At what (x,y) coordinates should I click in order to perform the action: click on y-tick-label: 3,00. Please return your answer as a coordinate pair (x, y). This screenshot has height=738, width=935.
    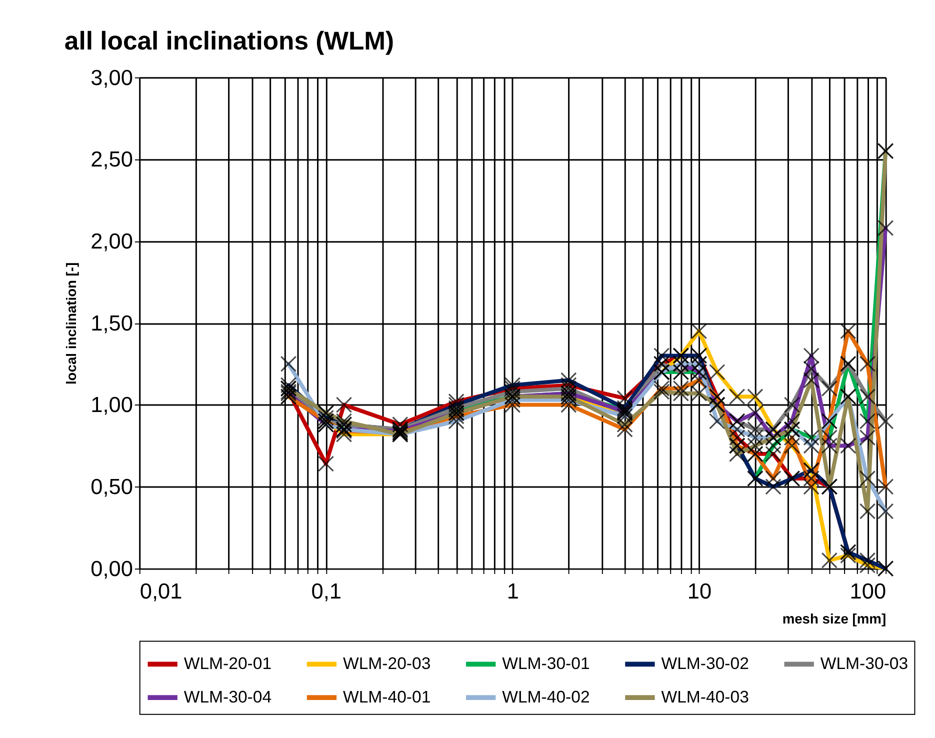
    Looking at the image, I should click on (111, 77).